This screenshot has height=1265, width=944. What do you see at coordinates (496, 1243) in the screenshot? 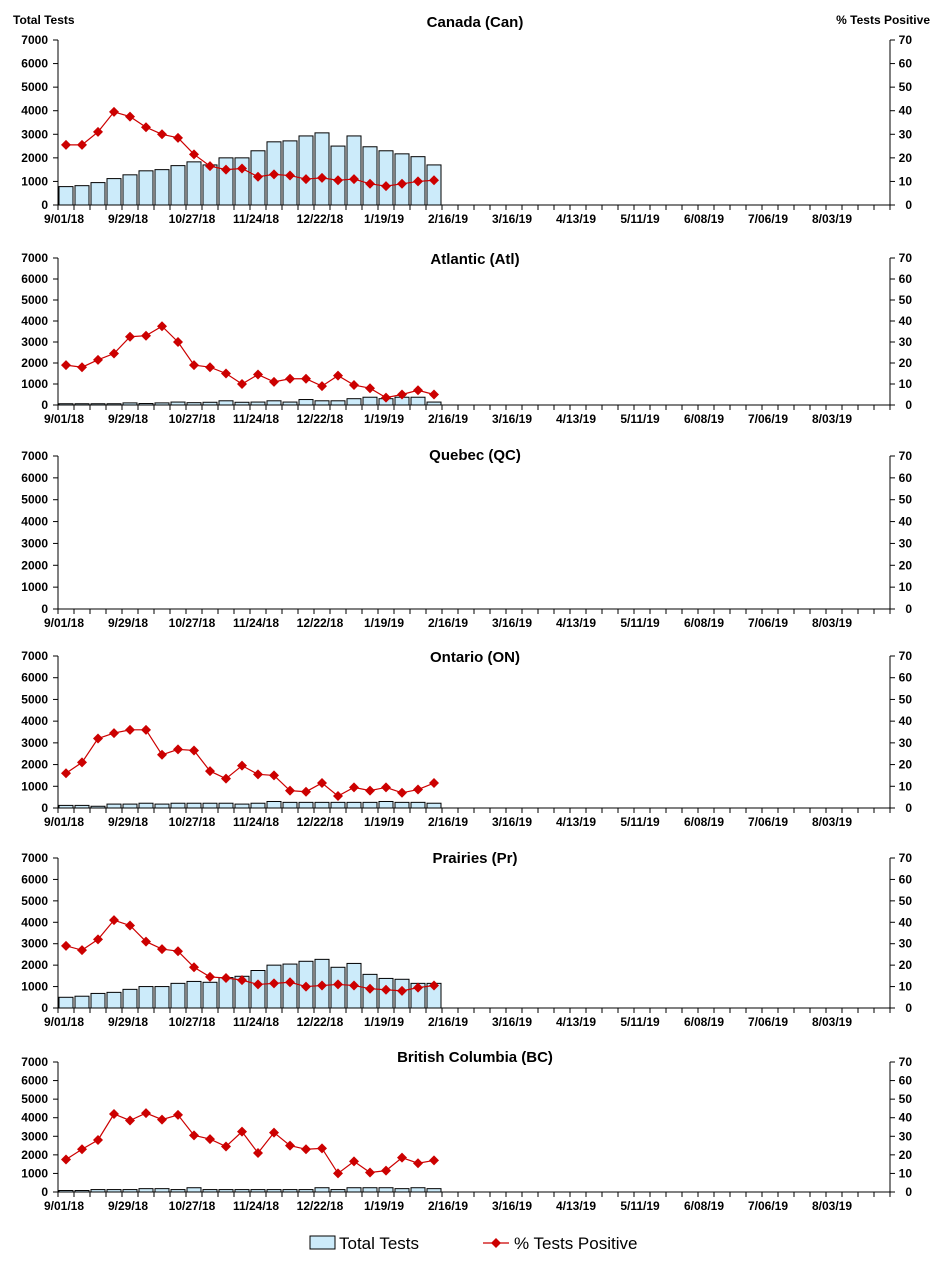
I see `legend-diamond-marker` at bounding box center [496, 1243].